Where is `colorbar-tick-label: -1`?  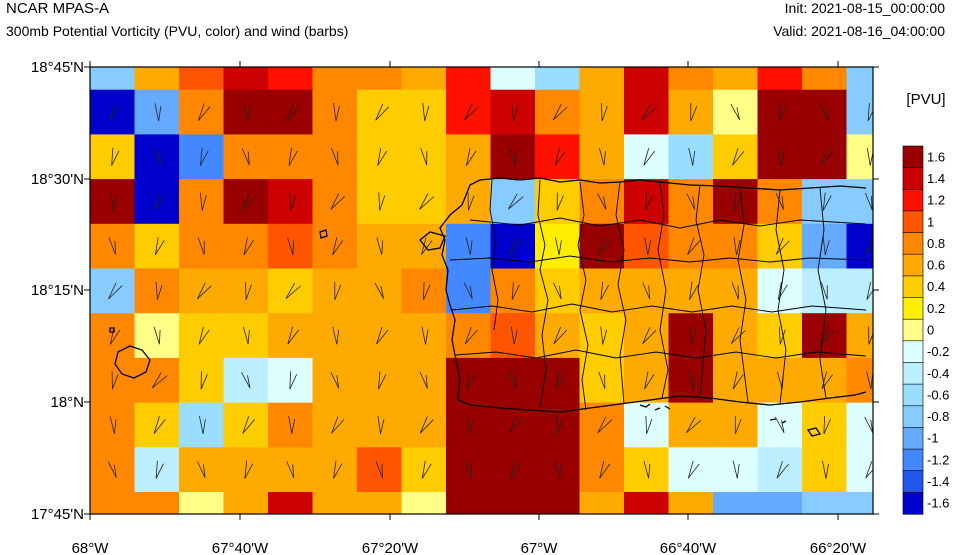
colorbar-tick-label: -1 is located at coordinates (933, 438).